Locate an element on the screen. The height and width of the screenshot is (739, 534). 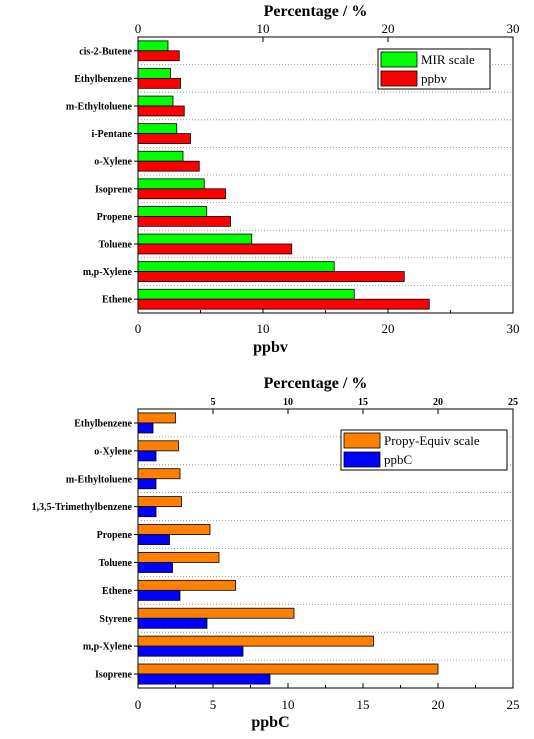
category-label: Styrene is located at coordinates (115, 619).